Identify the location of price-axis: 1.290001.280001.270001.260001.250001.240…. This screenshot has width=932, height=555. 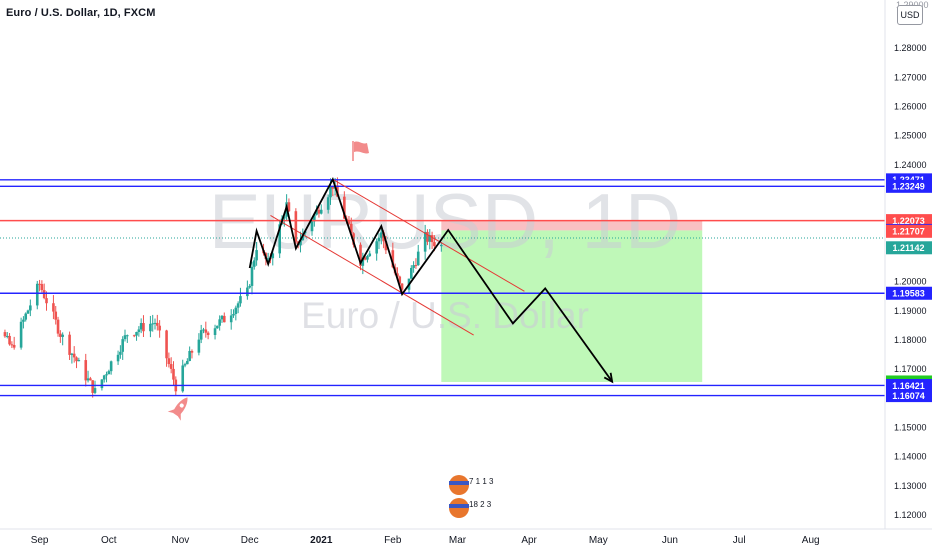
(908, 275).